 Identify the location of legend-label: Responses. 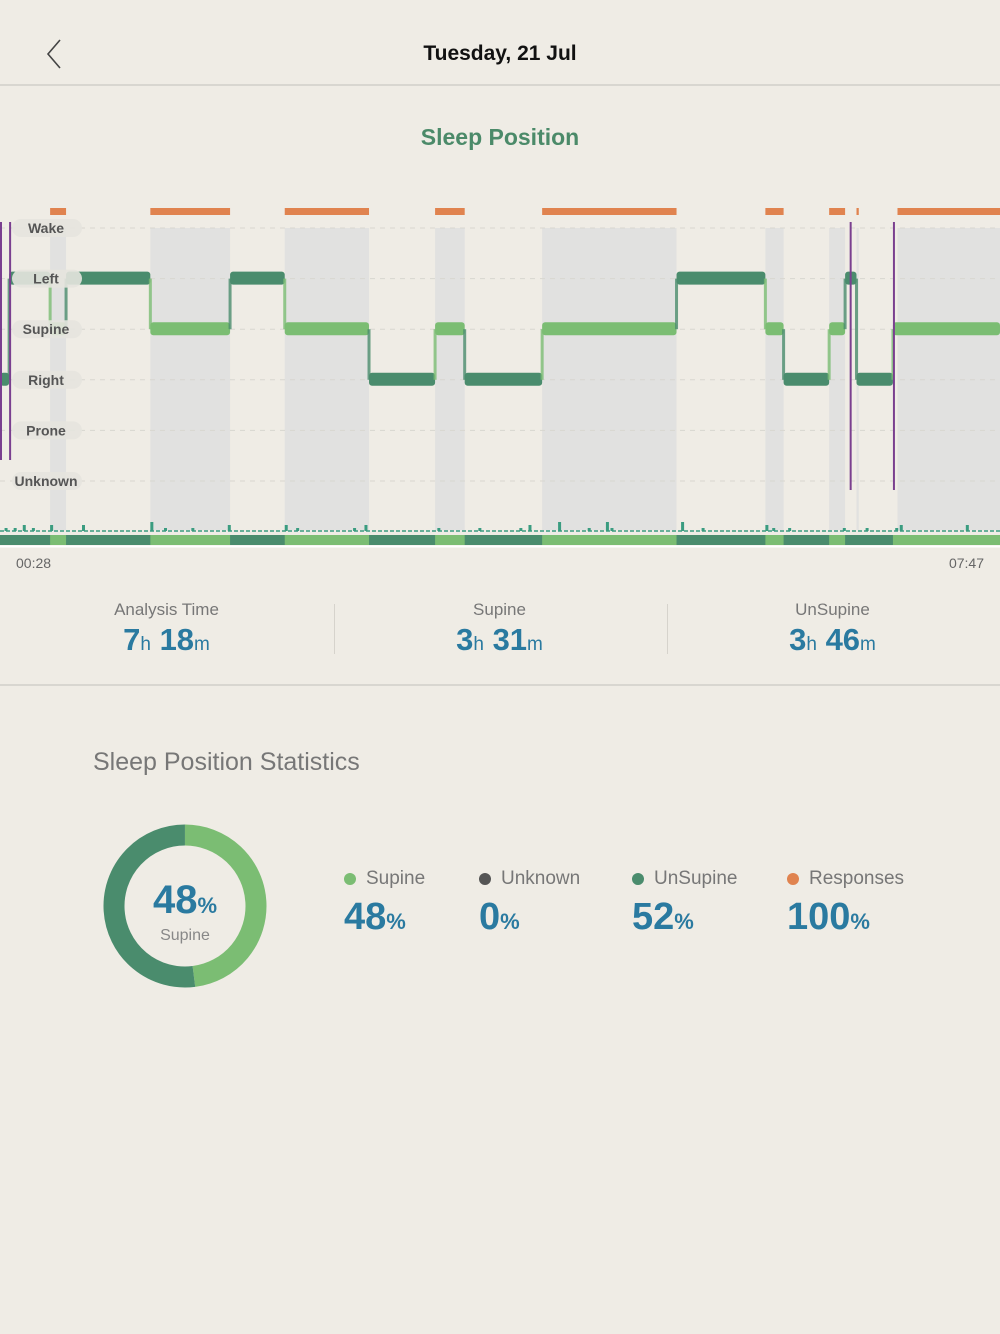
(845, 879).